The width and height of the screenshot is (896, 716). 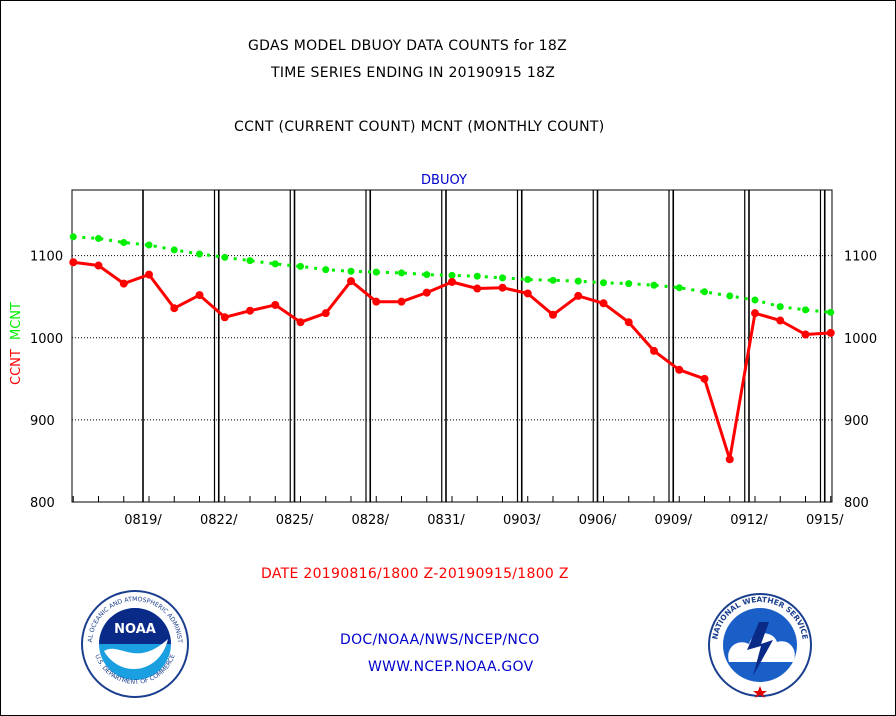 What do you see at coordinates (440, 640) in the screenshot?
I see `org-path: DOC/NOAA/NWS/NCEP/NCO` at bounding box center [440, 640].